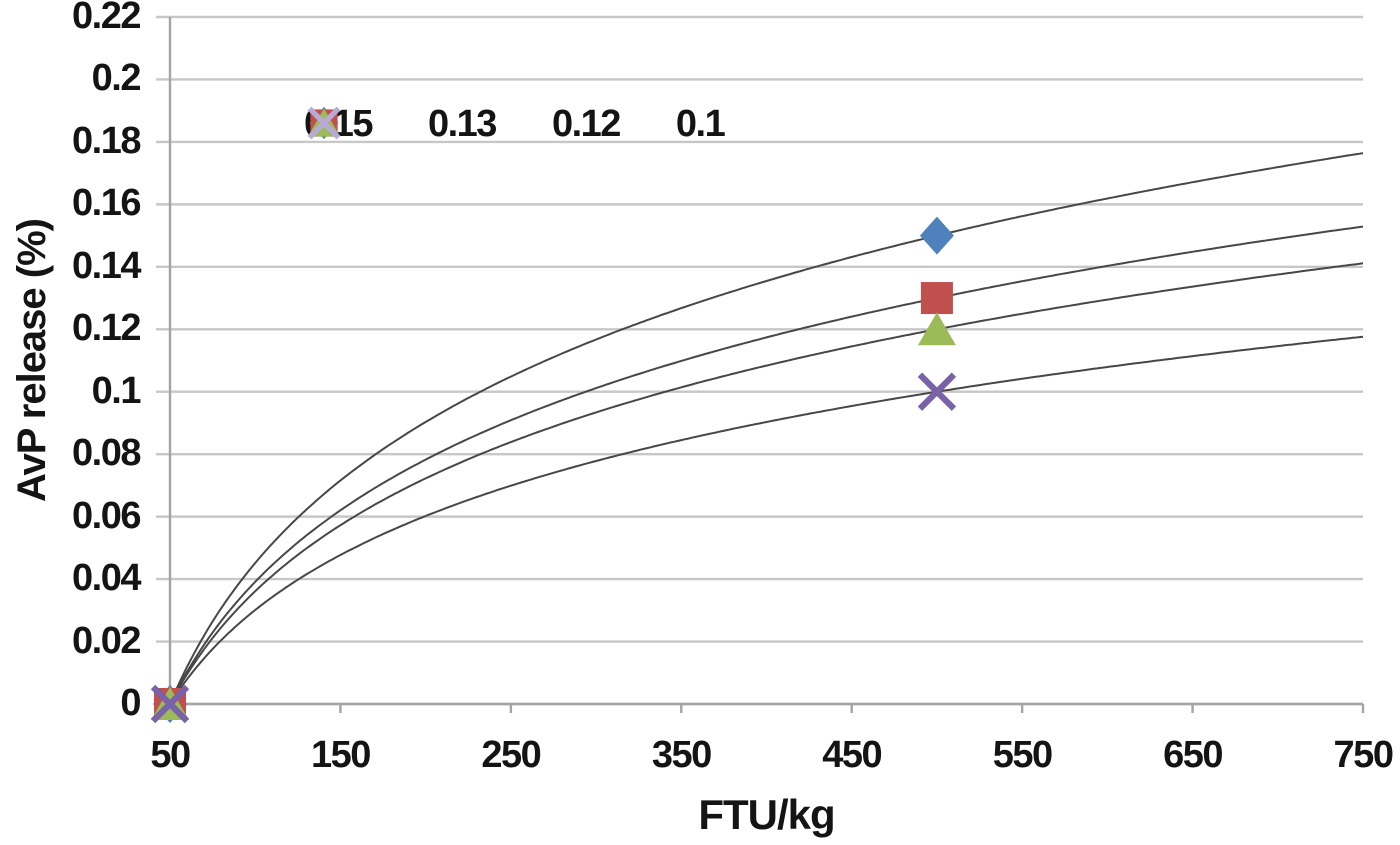 The width and height of the screenshot is (1400, 845). Describe the element at coordinates (1363, 755) in the screenshot. I see `x-tick-label: 750` at that location.